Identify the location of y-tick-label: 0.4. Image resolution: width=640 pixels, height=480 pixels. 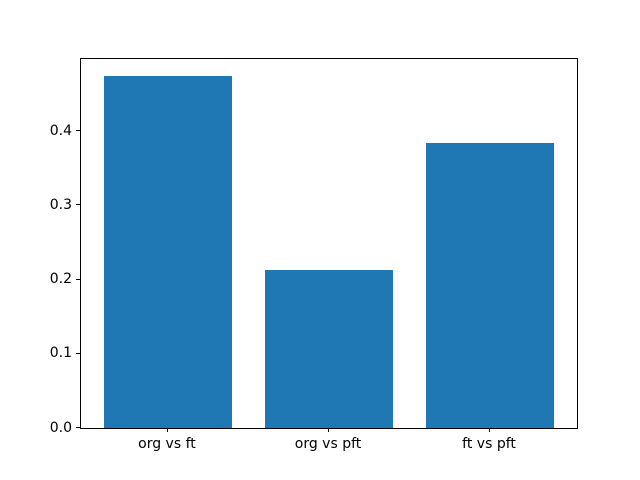
(60, 130).